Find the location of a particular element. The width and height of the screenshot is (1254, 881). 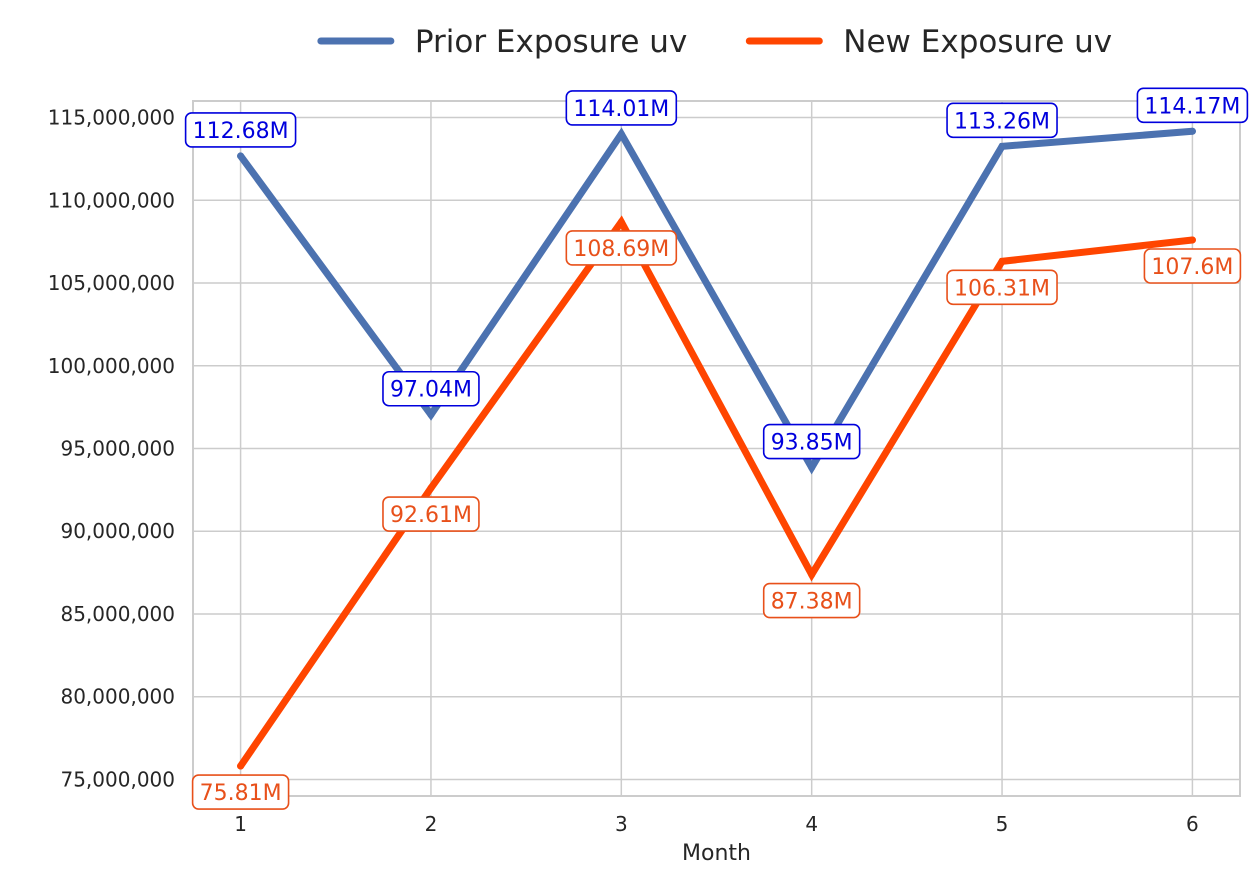

data-label-text: 108.69M is located at coordinates (621, 249).